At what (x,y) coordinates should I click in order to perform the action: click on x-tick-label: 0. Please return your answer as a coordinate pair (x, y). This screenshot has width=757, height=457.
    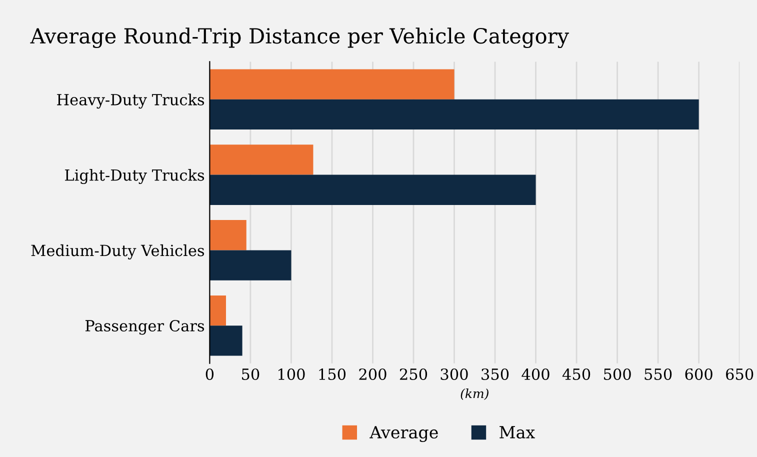
    Looking at the image, I should click on (210, 374).